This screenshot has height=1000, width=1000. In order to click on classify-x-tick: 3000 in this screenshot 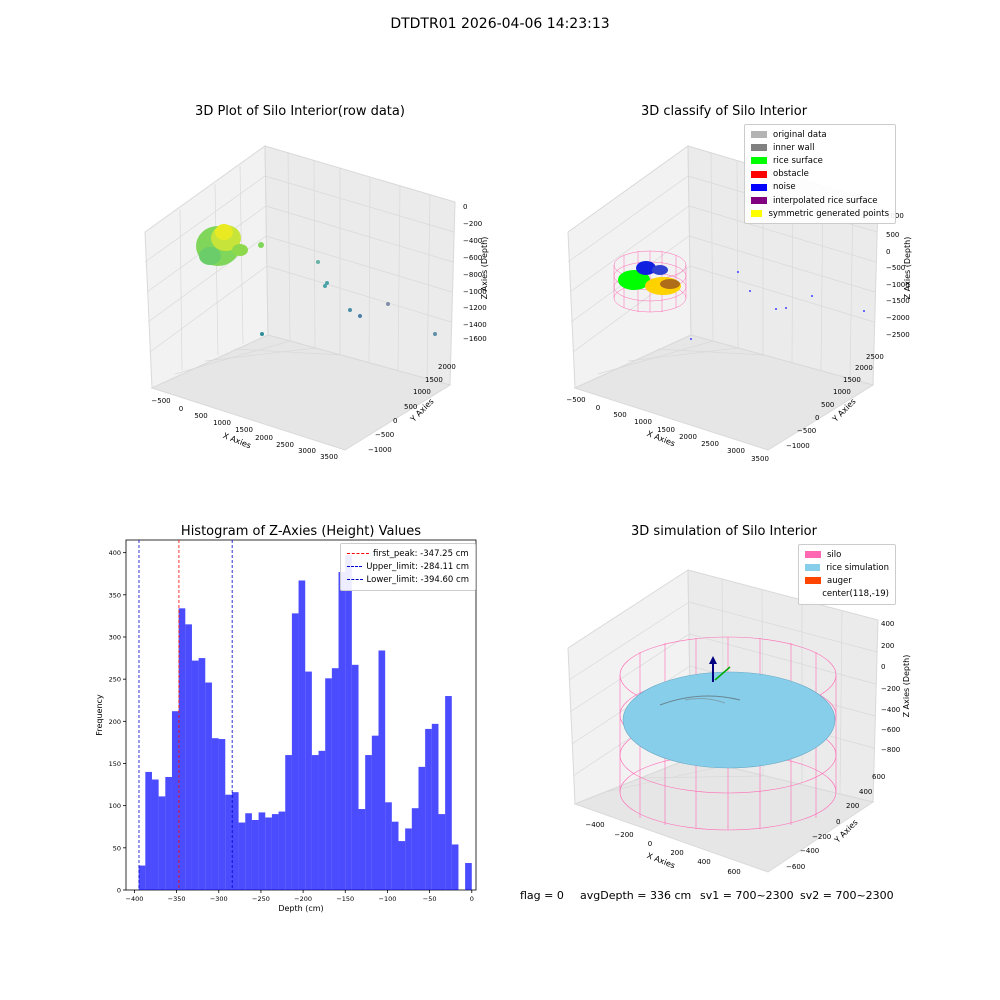, I will do `click(736, 451)`.